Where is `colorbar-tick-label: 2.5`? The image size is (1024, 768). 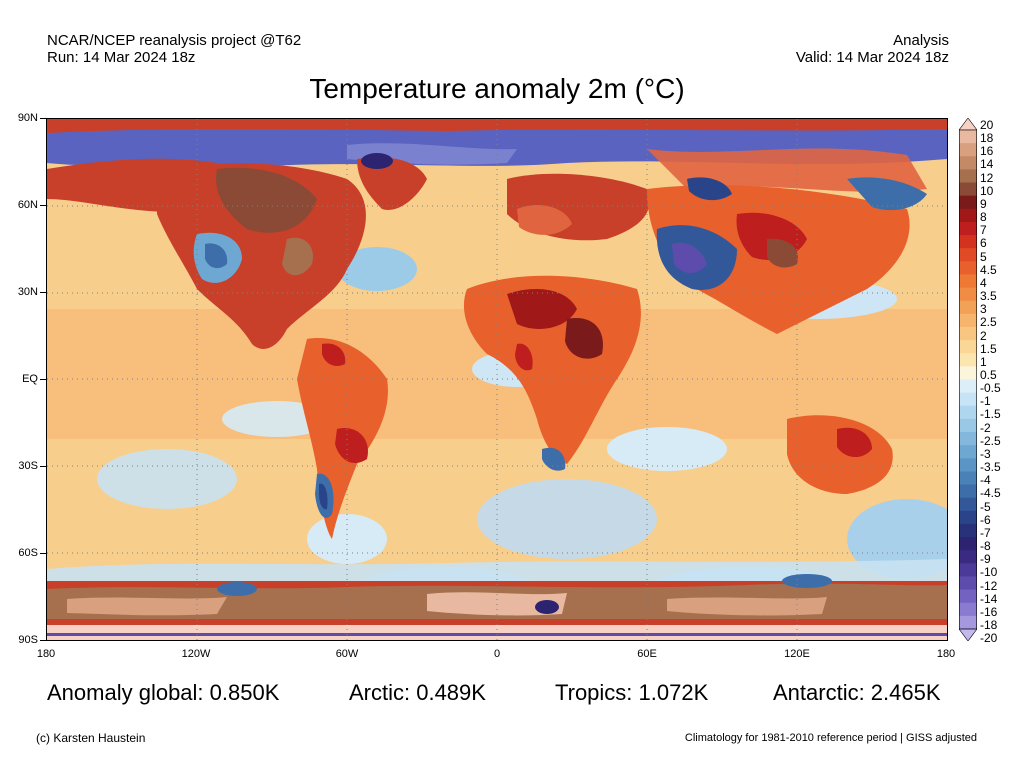 colorbar-tick-label: 2.5 is located at coordinates (988, 322).